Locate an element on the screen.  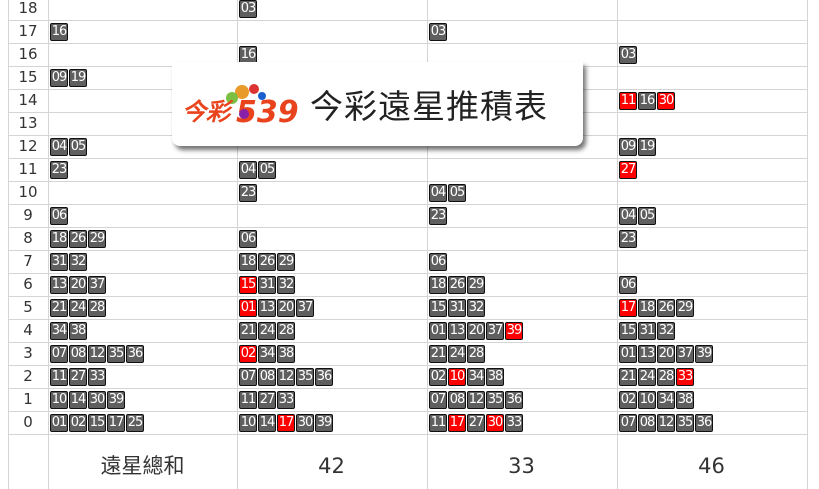
row-label: 9 is located at coordinates (28, 215).